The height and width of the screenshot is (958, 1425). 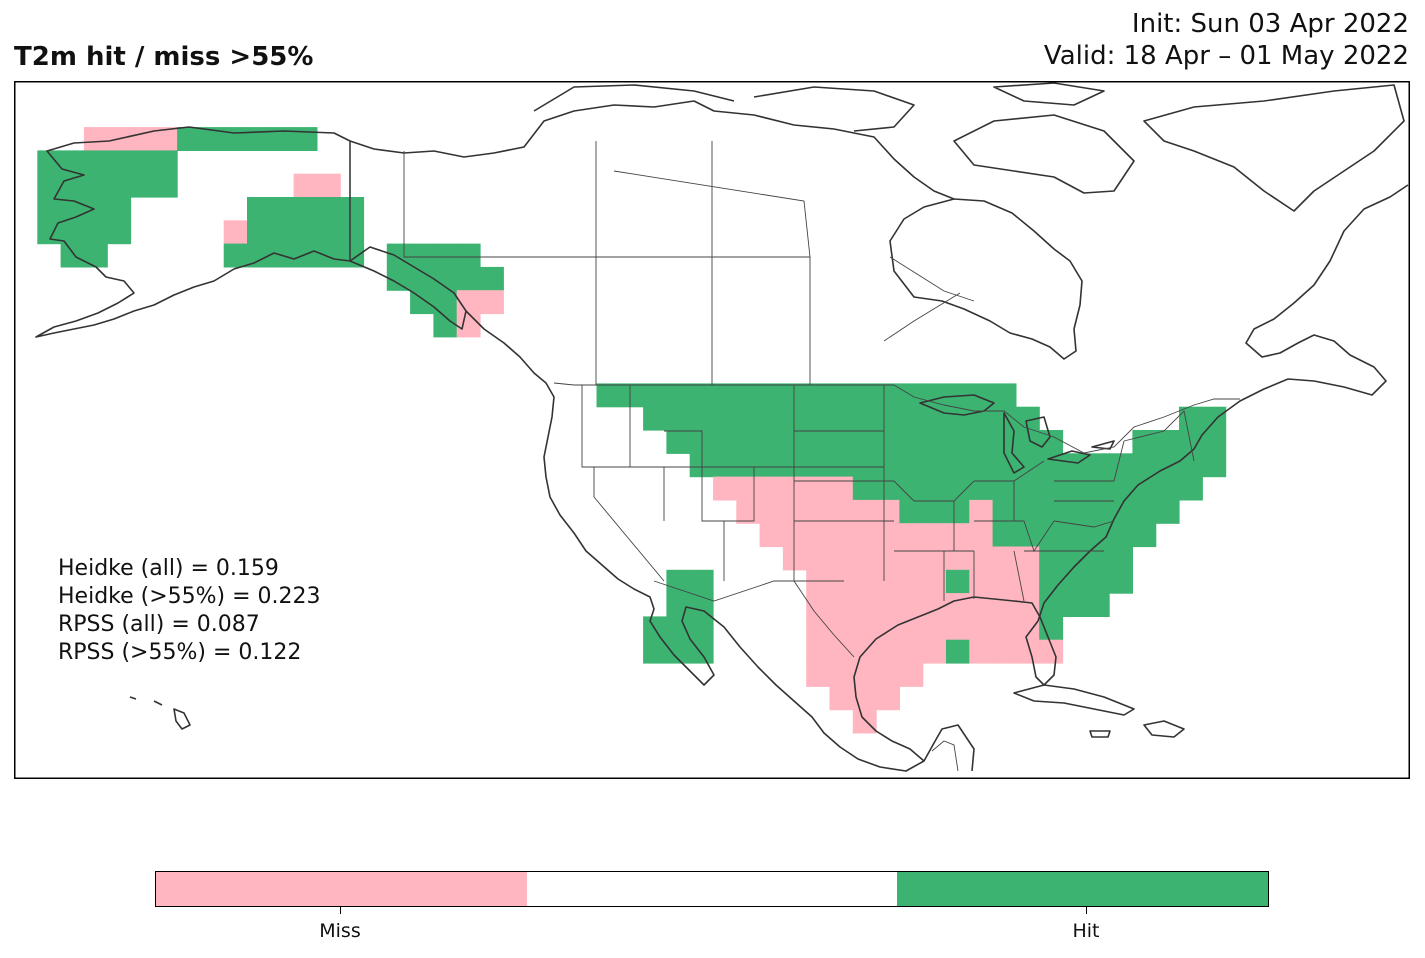 What do you see at coordinates (340, 910) in the screenshot?
I see `colorbar-tick-miss` at bounding box center [340, 910].